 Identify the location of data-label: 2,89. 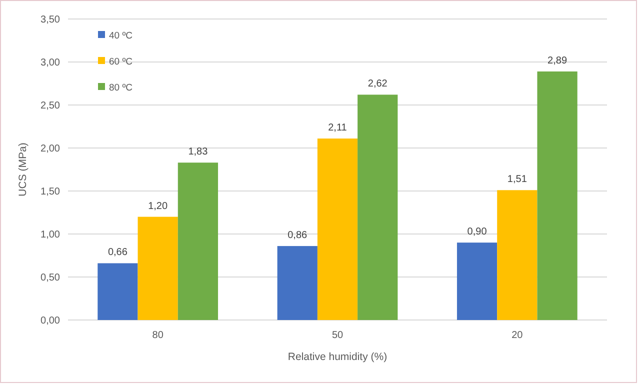
(558, 60).